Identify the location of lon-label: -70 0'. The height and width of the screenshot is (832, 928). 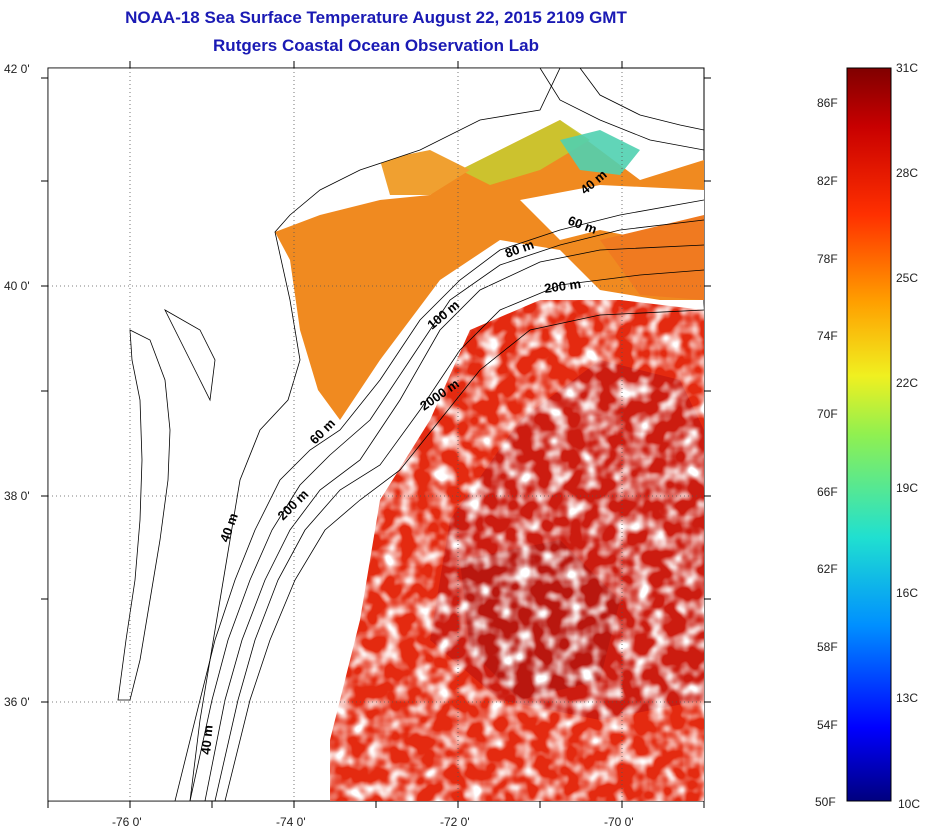
(619, 822).